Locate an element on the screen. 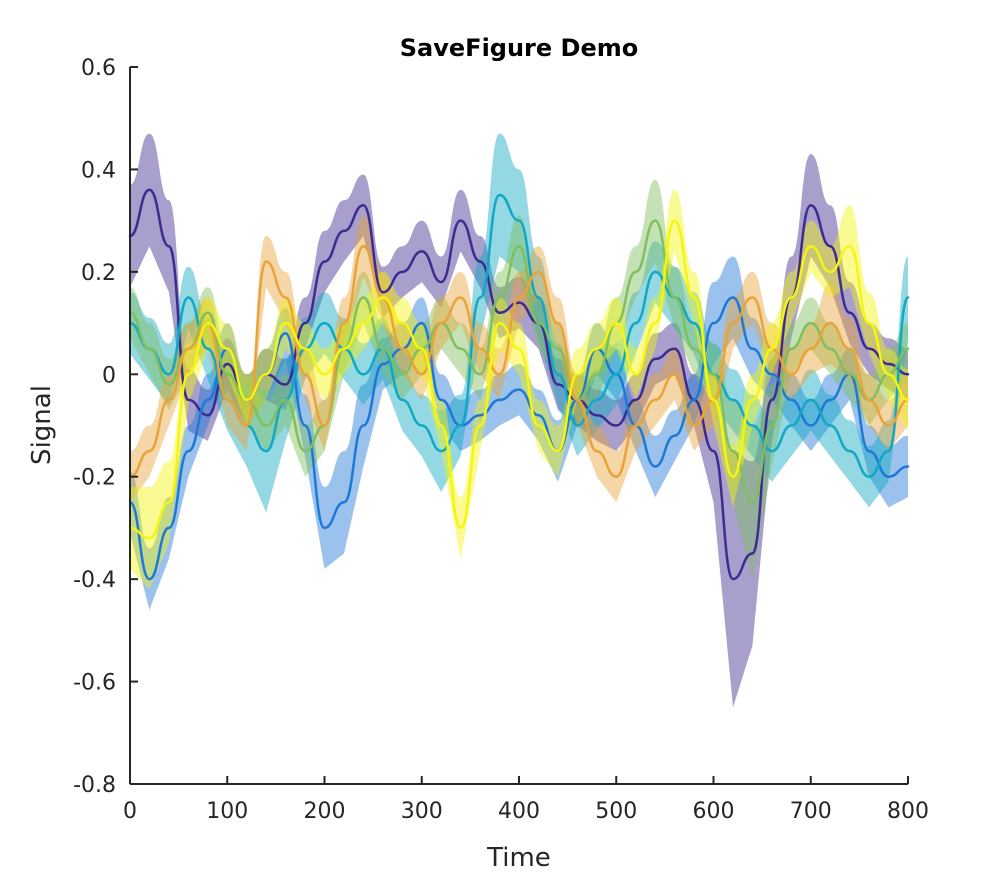 This screenshot has height=886, width=1004. y-tick-label: -0.4 is located at coordinates (94, 580).